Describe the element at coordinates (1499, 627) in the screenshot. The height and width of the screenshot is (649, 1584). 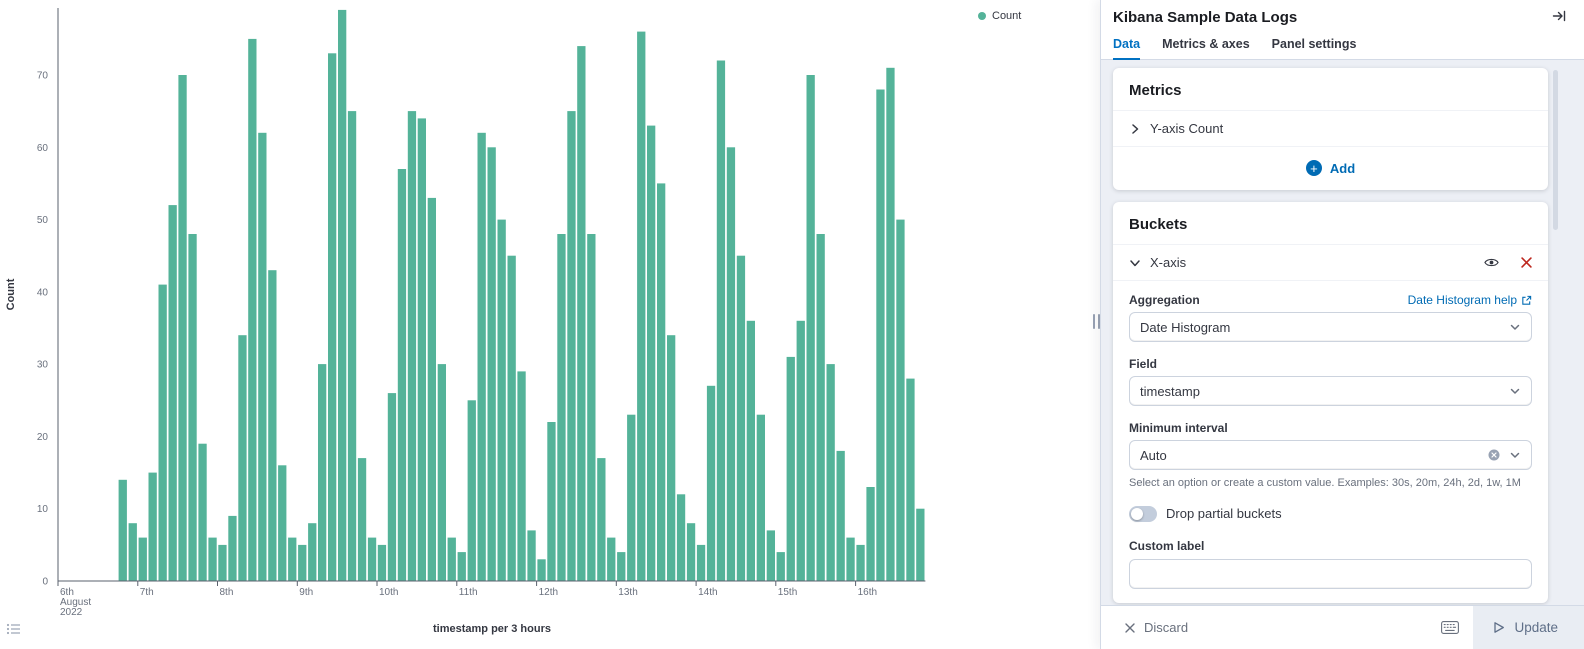
I see `play-icon` at that location.